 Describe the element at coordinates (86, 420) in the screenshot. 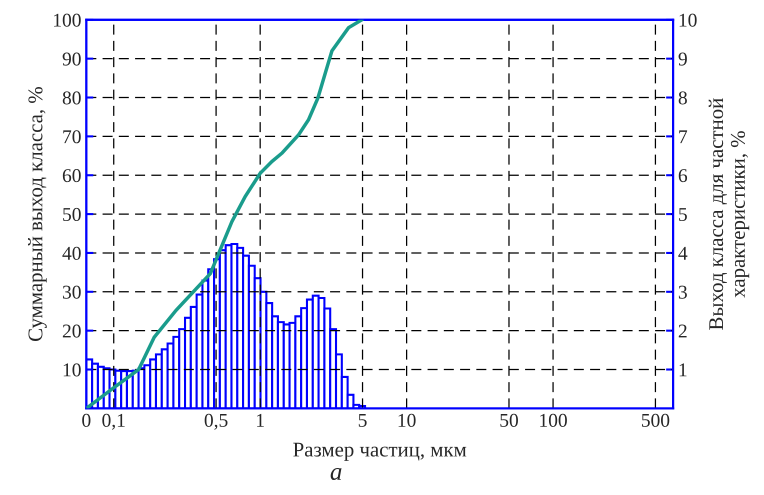

I see `x-tick-label: 0` at that location.